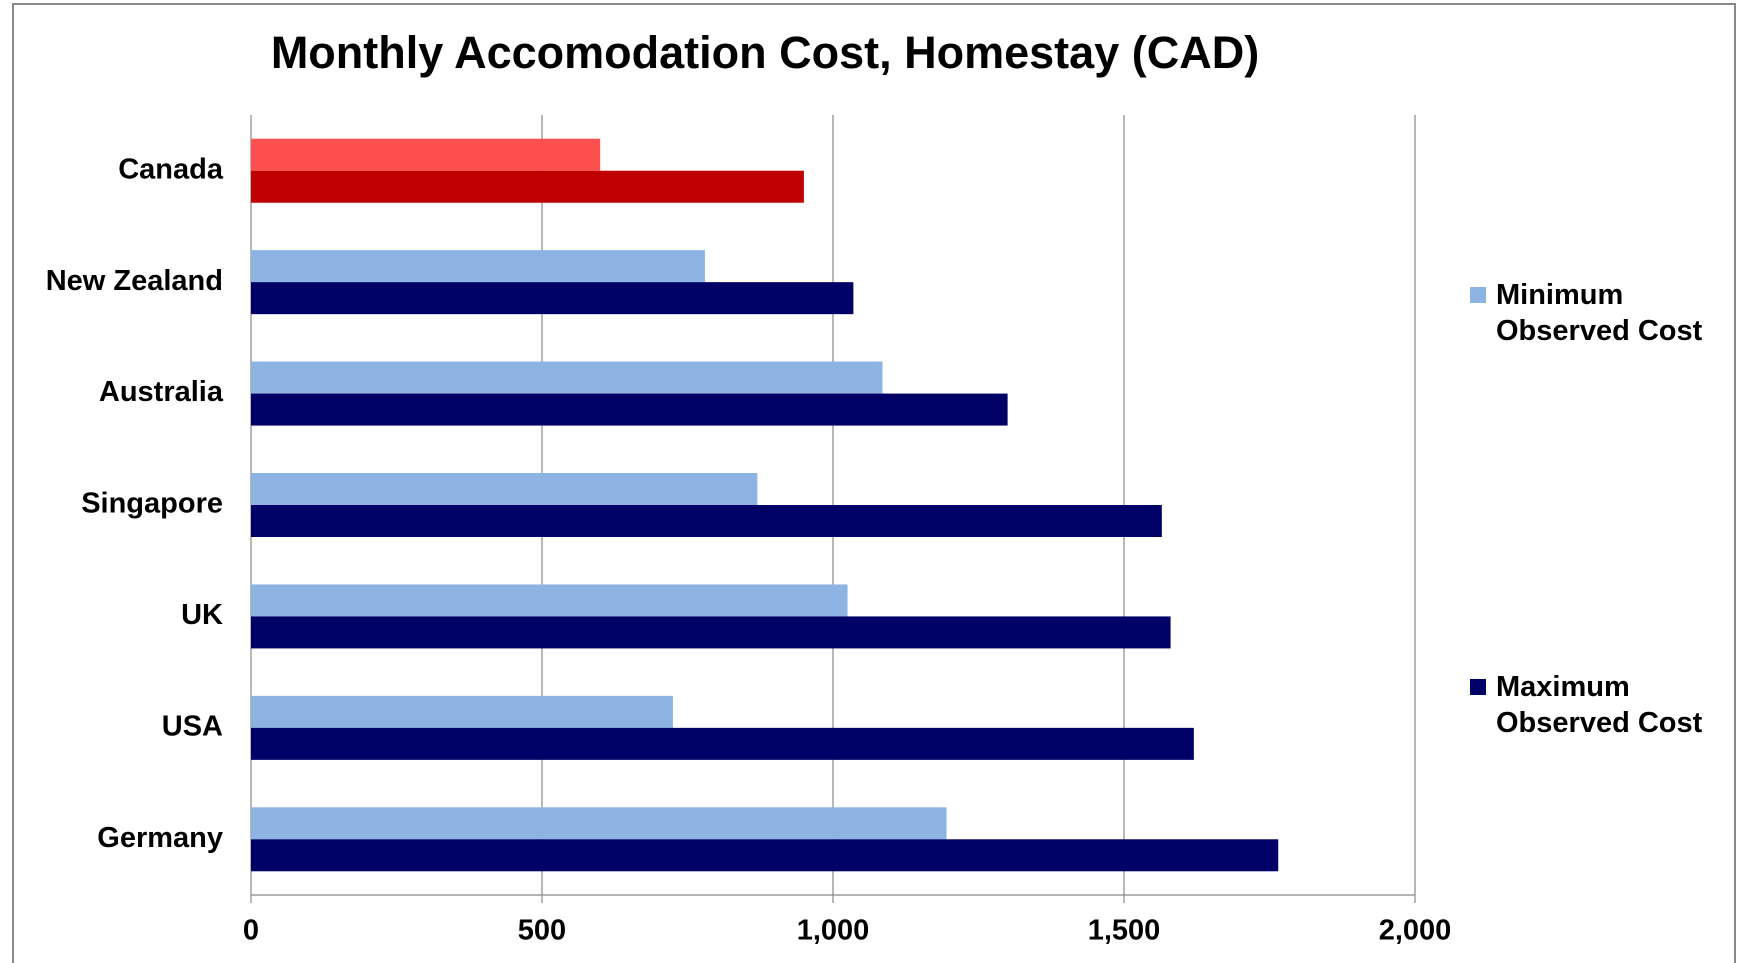 Image resolution: width=1743 pixels, height=963 pixels. What do you see at coordinates (192, 727) in the screenshot?
I see `y-tick-label: USA` at bounding box center [192, 727].